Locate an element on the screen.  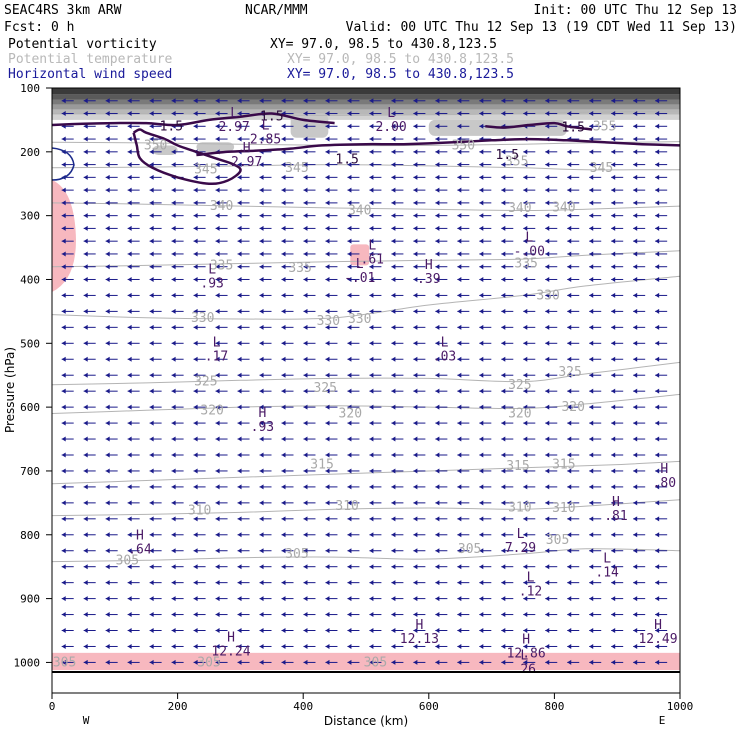
theta-label: 315 is located at coordinates (321, 465).